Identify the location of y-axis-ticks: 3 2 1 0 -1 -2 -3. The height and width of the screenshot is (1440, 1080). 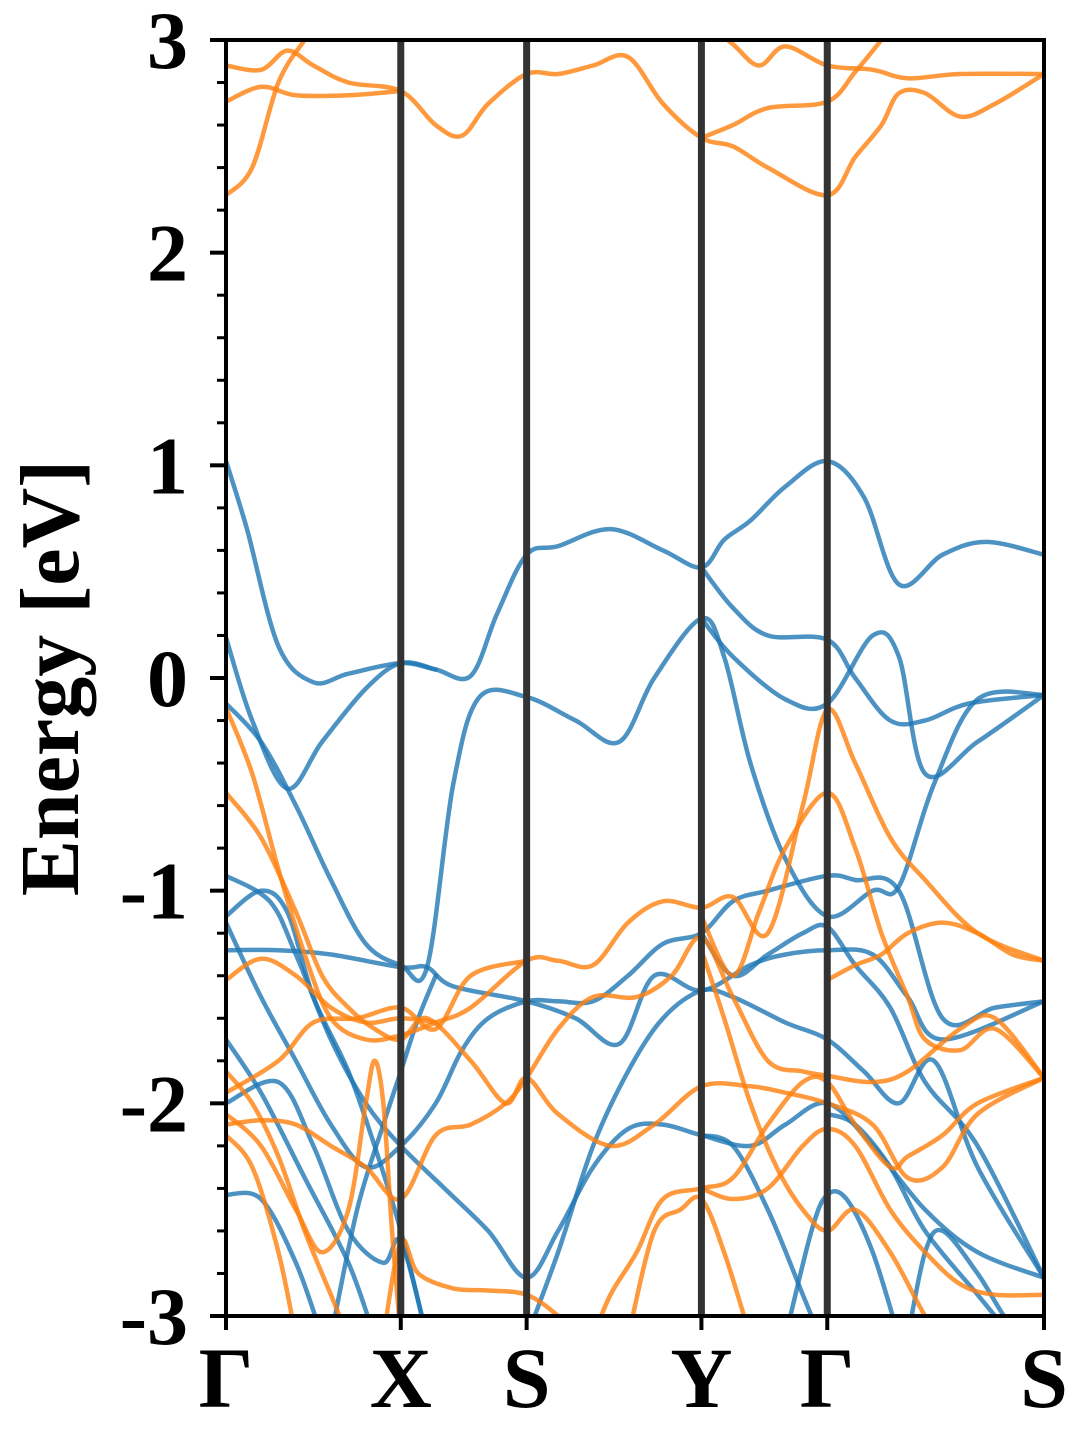
(173, 681).